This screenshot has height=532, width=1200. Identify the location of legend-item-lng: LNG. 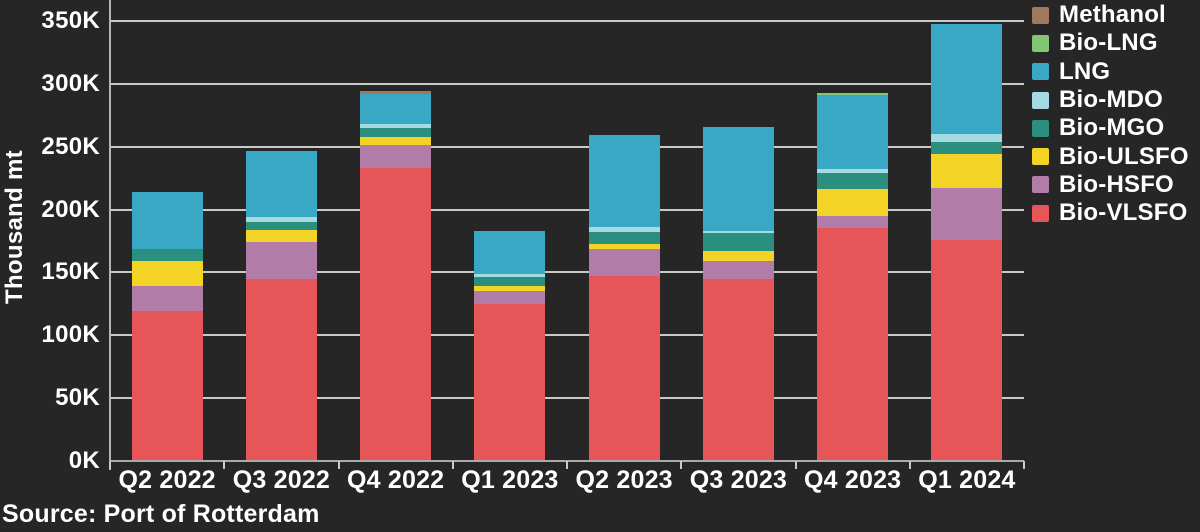
(1110, 71).